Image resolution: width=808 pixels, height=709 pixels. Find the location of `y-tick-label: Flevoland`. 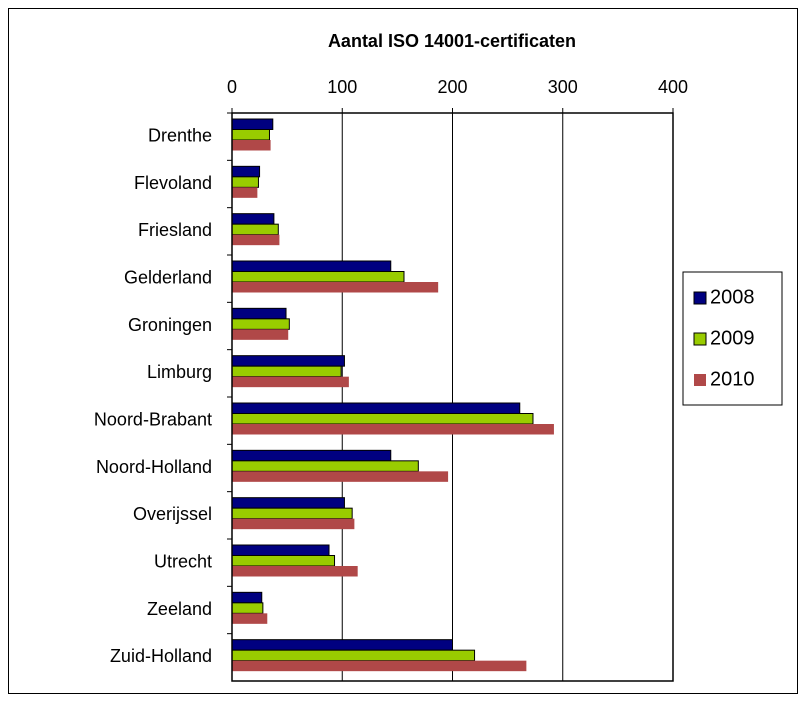

y-tick-label: Flevoland is located at coordinates (173, 183).